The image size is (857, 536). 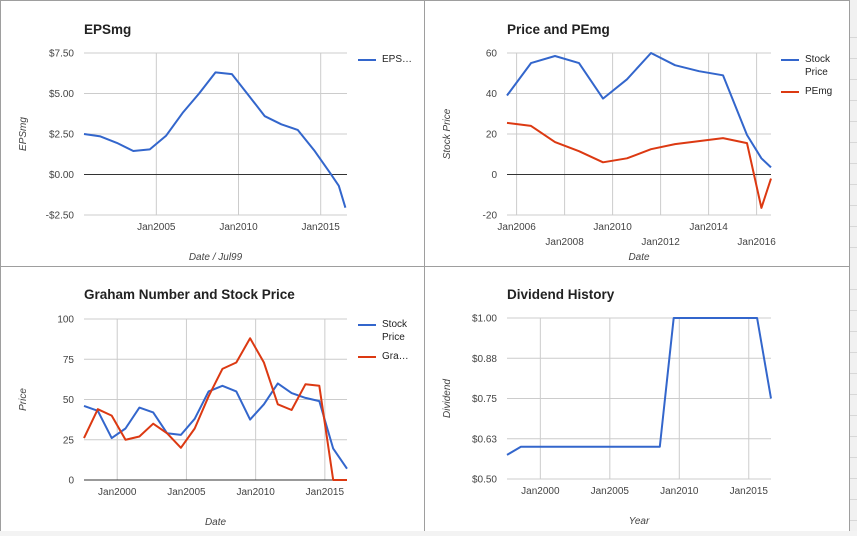 What do you see at coordinates (708, 227) in the screenshot?
I see `x-tick-label: Jan2014` at bounding box center [708, 227].